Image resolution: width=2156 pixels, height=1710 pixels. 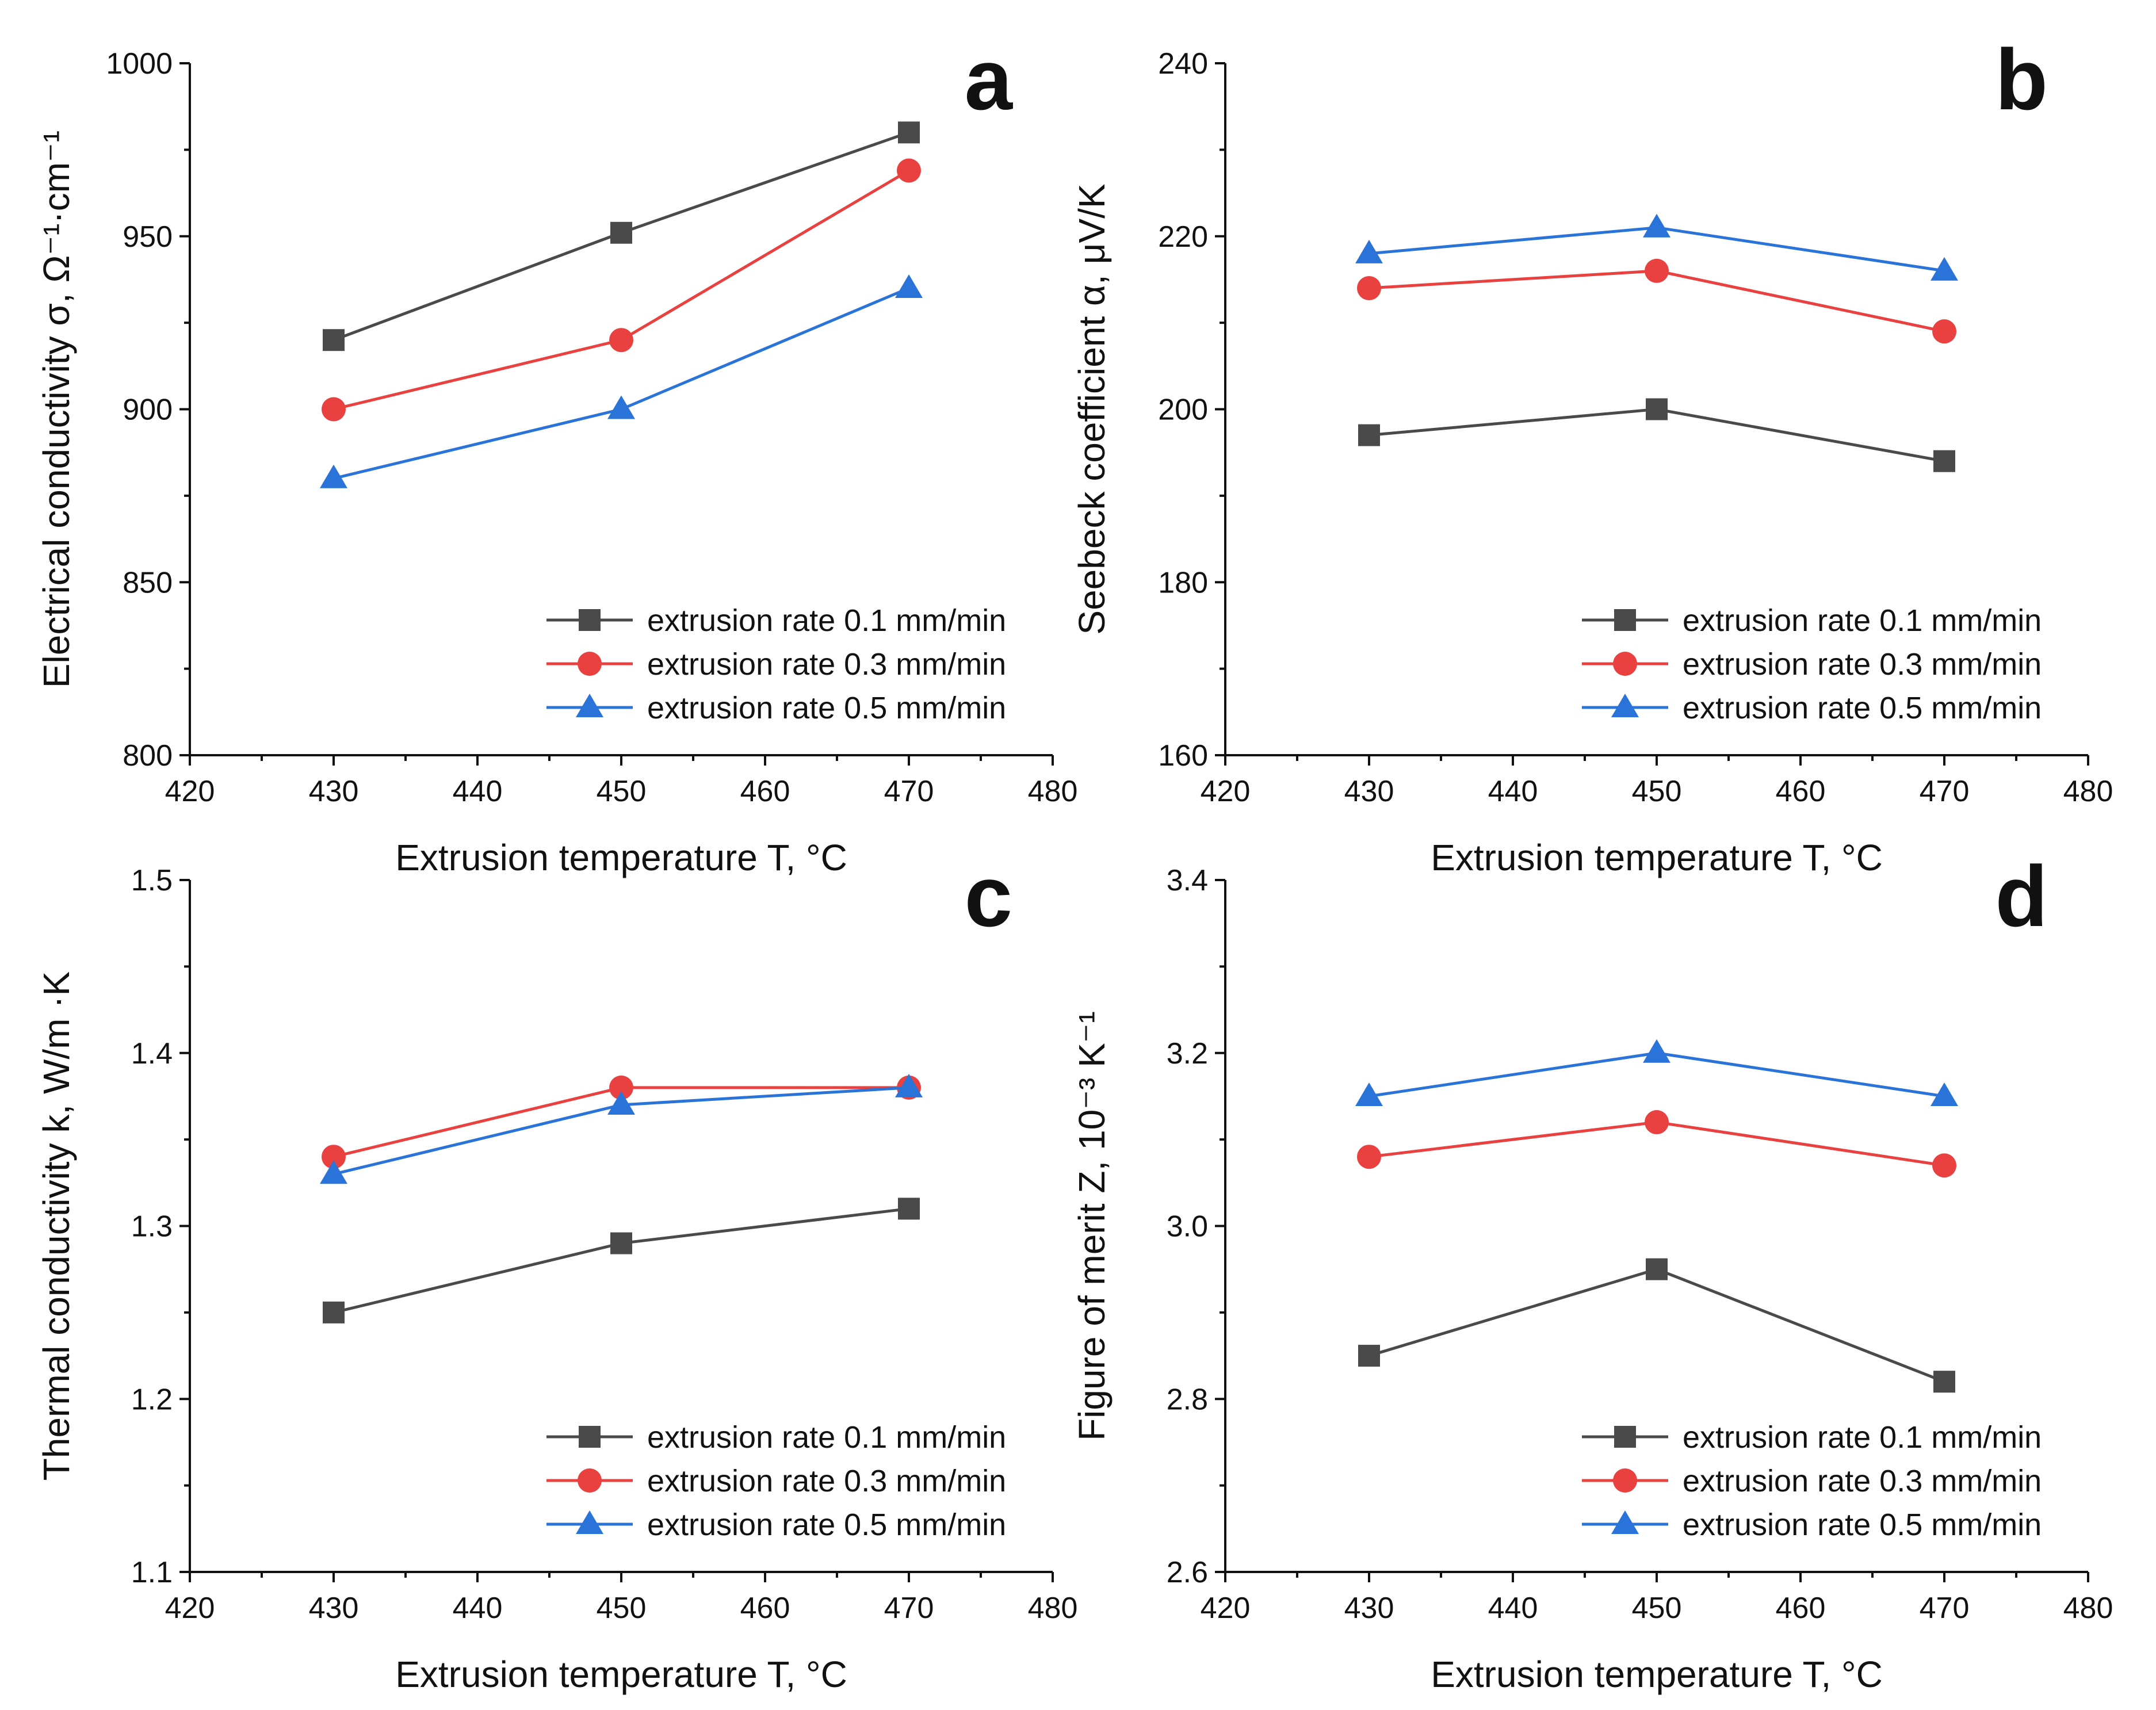 I want to click on y-tick-label: 220, so click(x=1183, y=237).